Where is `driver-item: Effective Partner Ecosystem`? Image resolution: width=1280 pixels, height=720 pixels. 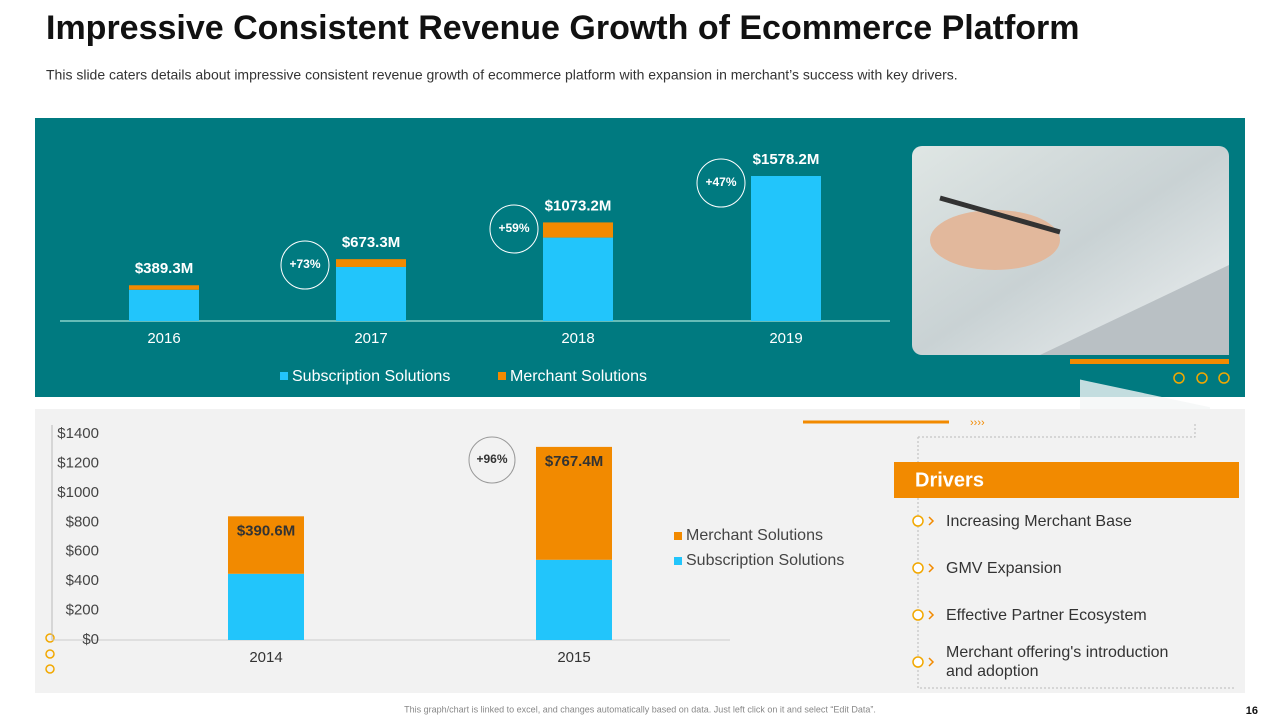
driver-item: Effective Partner Ecosystem is located at coordinates (1046, 615).